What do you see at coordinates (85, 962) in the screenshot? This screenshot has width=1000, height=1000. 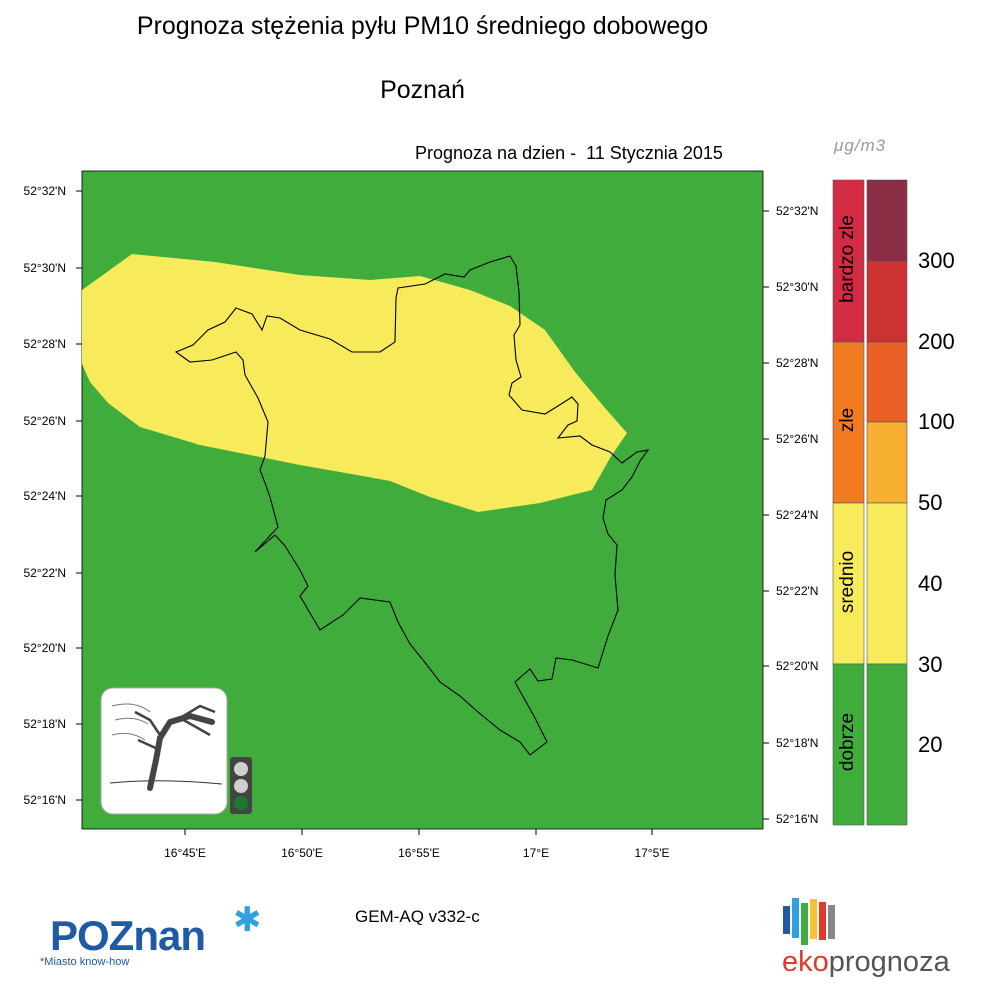 I see `poznan-tagline: *Miasto know-how` at bounding box center [85, 962].